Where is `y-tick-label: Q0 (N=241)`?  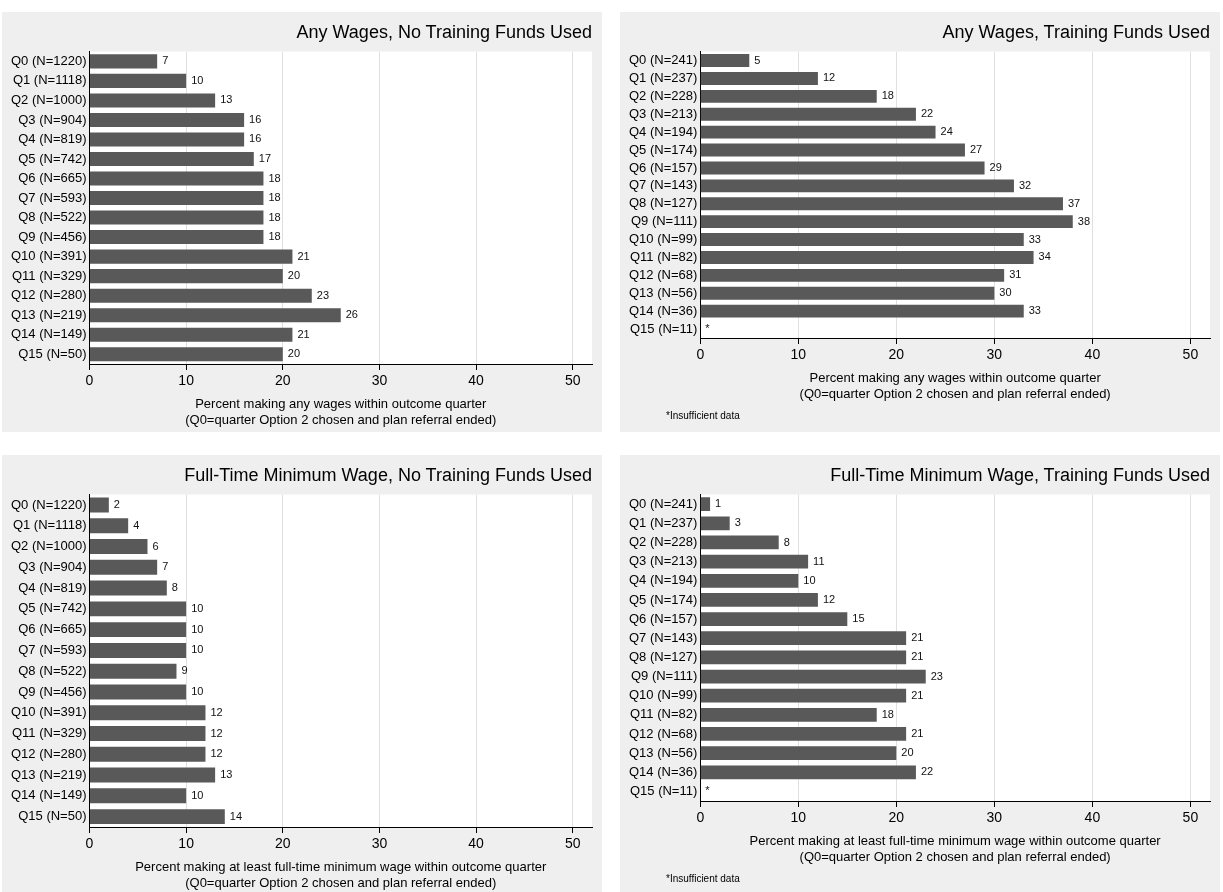
y-tick-label: Q0 (N=241) is located at coordinates (663, 503).